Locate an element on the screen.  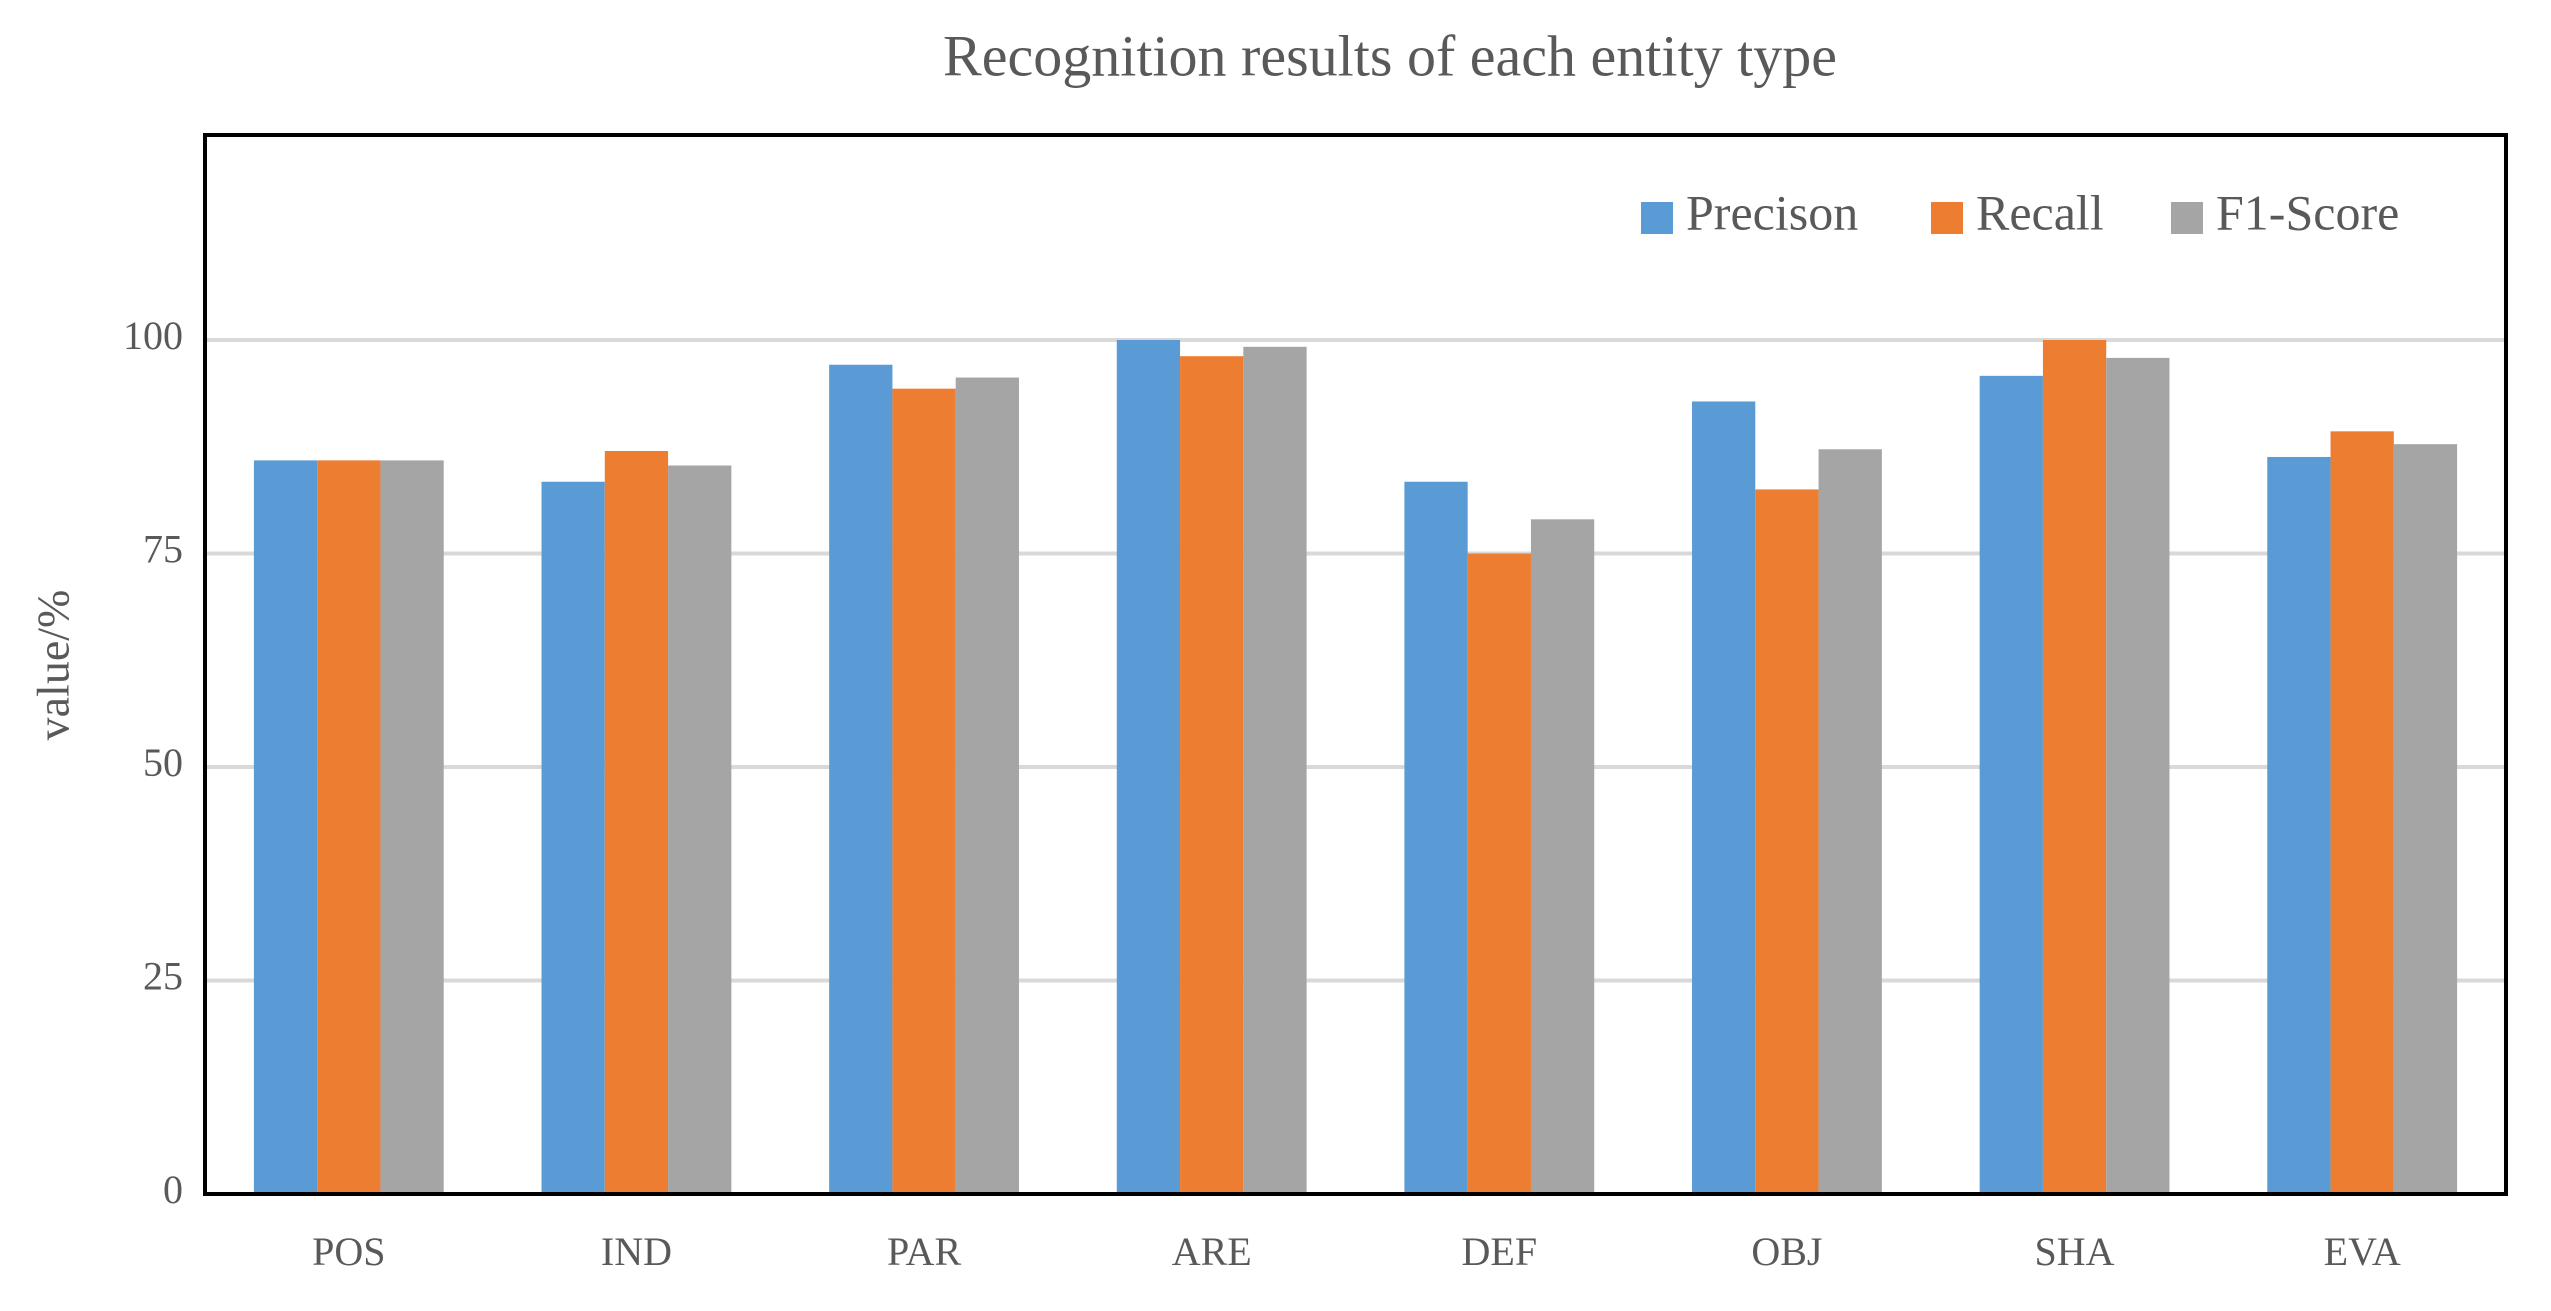
x-tick-label: EVA is located at coordinates (2362, 1251).